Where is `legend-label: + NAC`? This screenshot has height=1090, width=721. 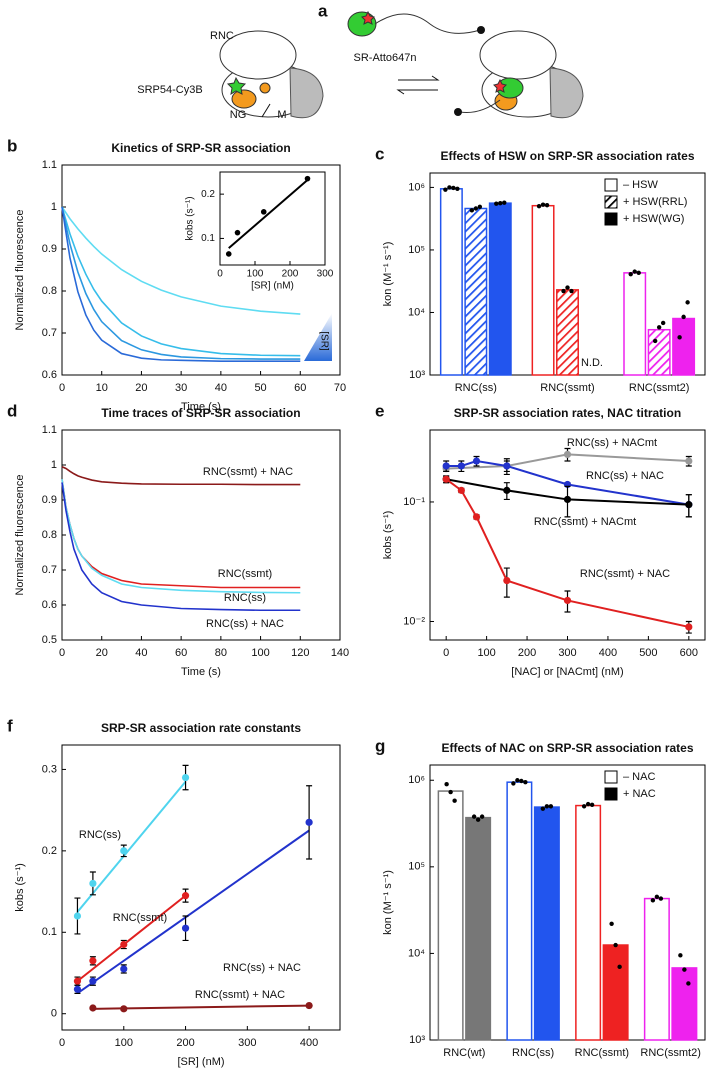
legend-label: + NAC is located at coordinates (639, 794).